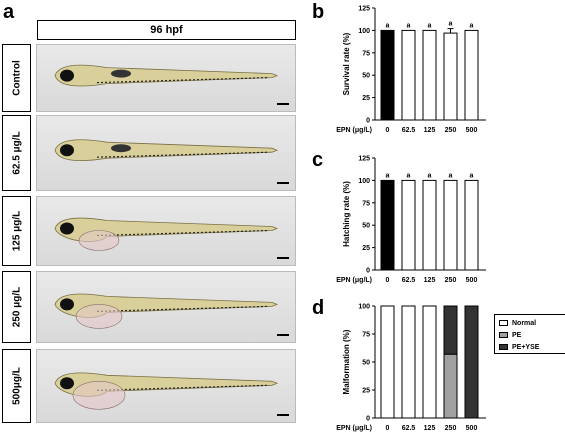  Describe the element at coordinates (166, 30) in the screenshot. I see `hpf-label: 96 hpf` at that location.